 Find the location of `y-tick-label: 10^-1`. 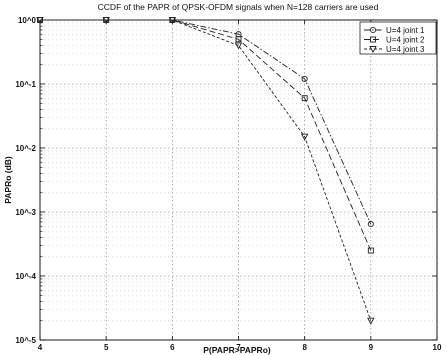

y-tick-label: 10^-1 is located at coordinates (25, 84).